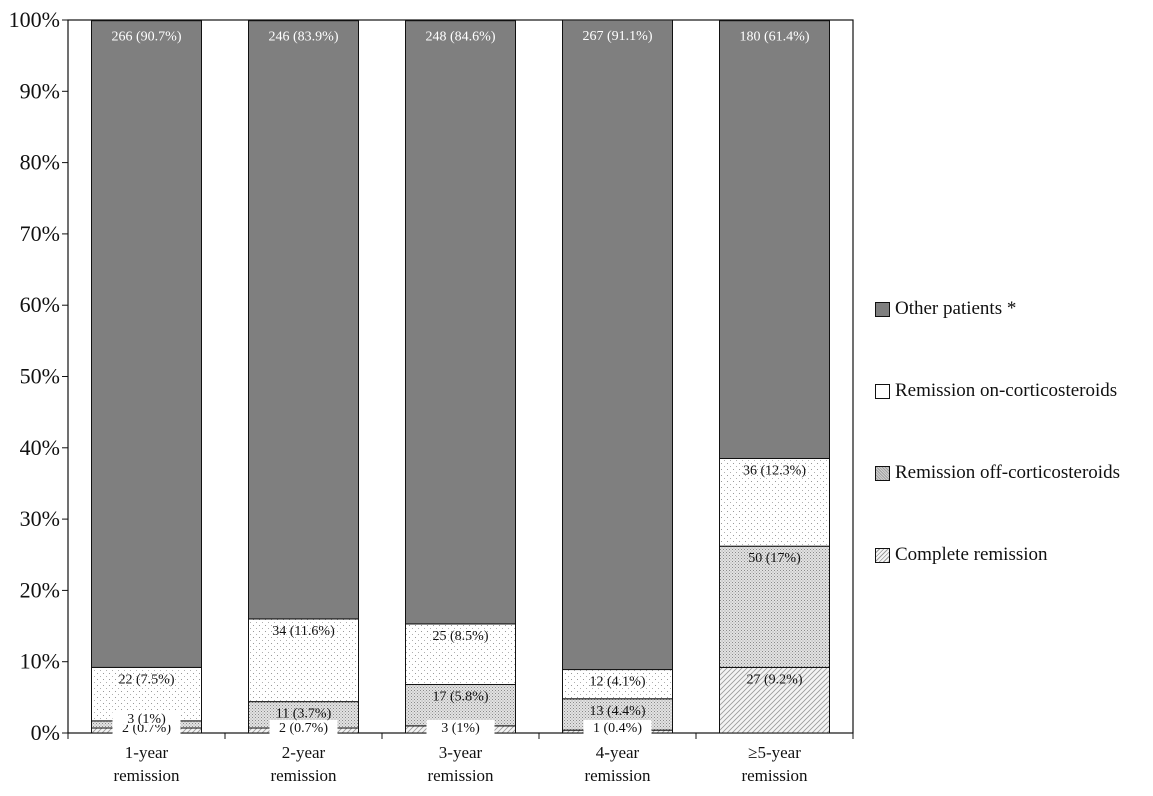 This screenshot has width=1153, height=796. I want to click on y-tick-label: 80%, so click(40, 162).